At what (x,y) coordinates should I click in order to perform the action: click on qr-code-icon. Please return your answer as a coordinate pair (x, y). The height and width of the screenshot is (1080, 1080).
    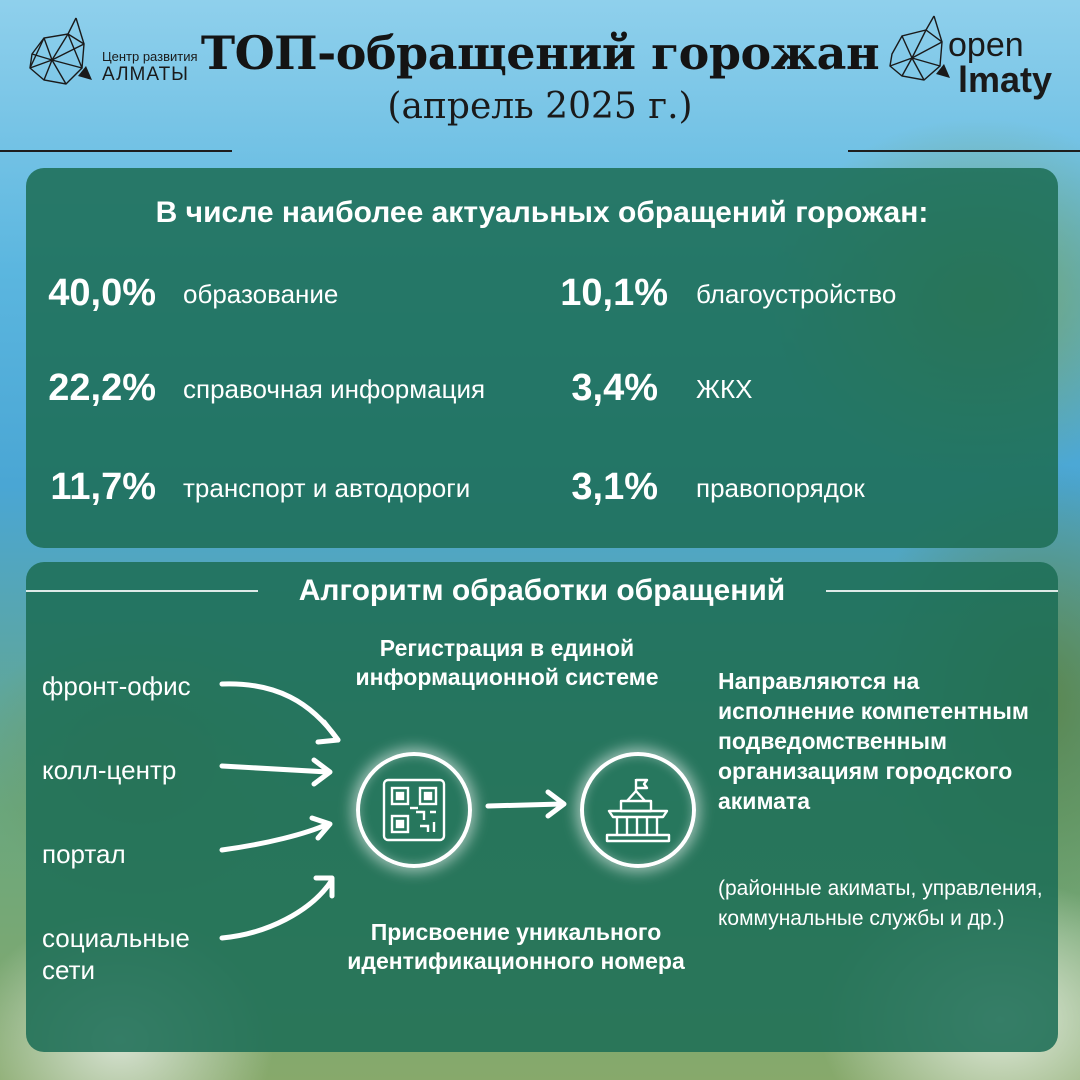
    Looking at the image, I should click on (414, 810).